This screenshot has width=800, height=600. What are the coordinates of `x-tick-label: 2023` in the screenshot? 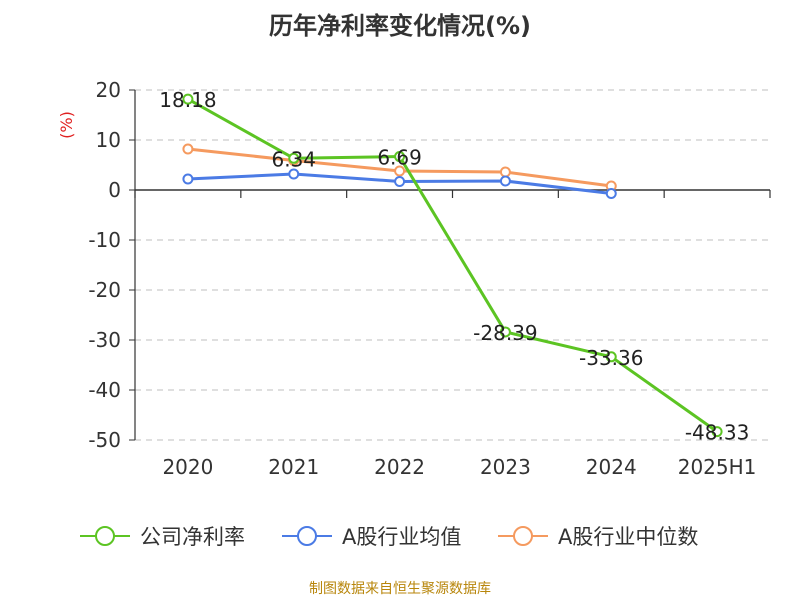 It's located at (505, 467).